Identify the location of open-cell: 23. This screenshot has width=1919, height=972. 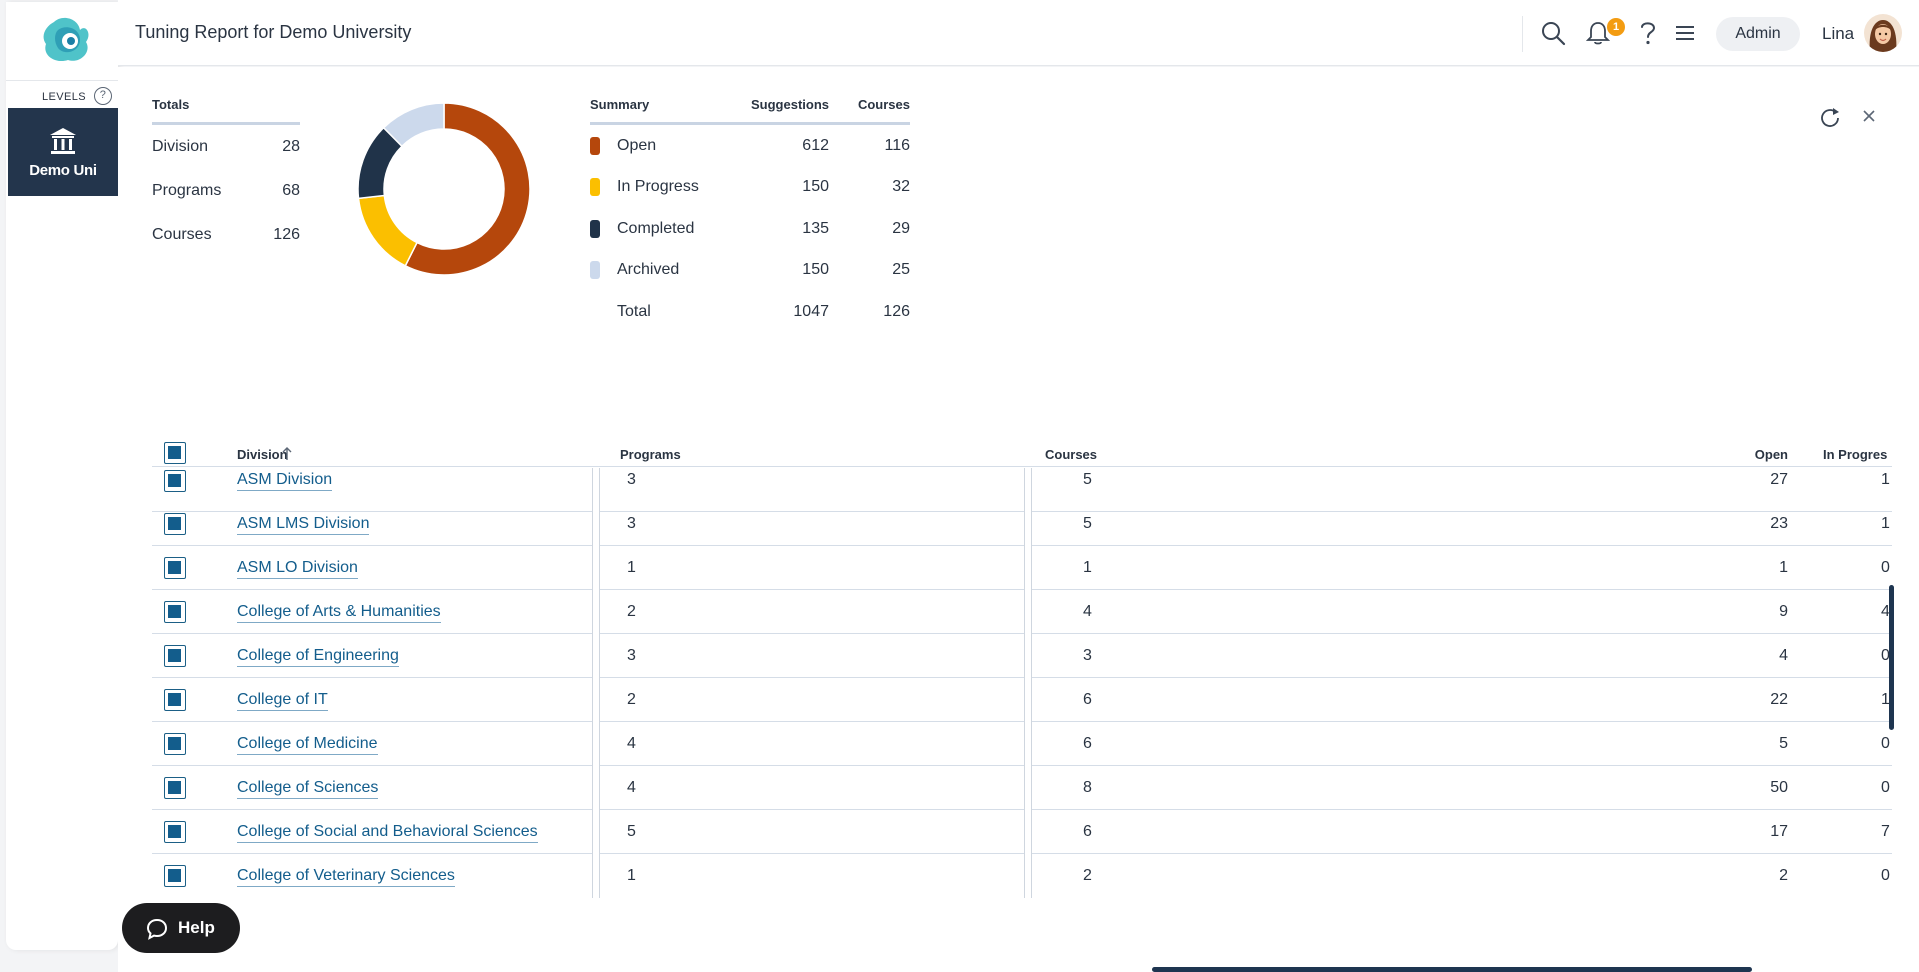
(1779, 523).